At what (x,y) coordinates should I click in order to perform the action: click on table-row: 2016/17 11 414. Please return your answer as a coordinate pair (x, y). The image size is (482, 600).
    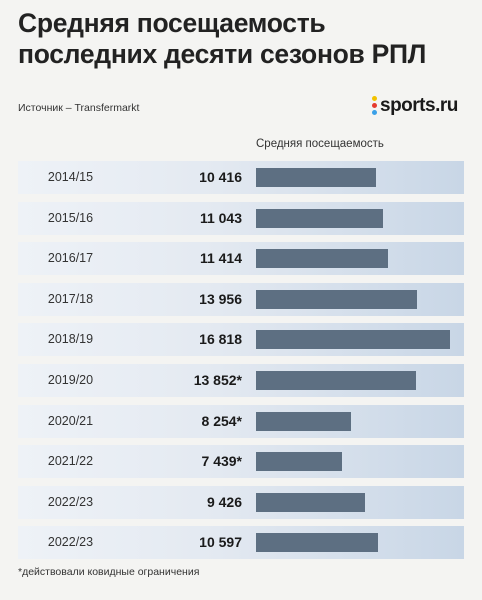
    Looking at the image, I should click on (241, 259).